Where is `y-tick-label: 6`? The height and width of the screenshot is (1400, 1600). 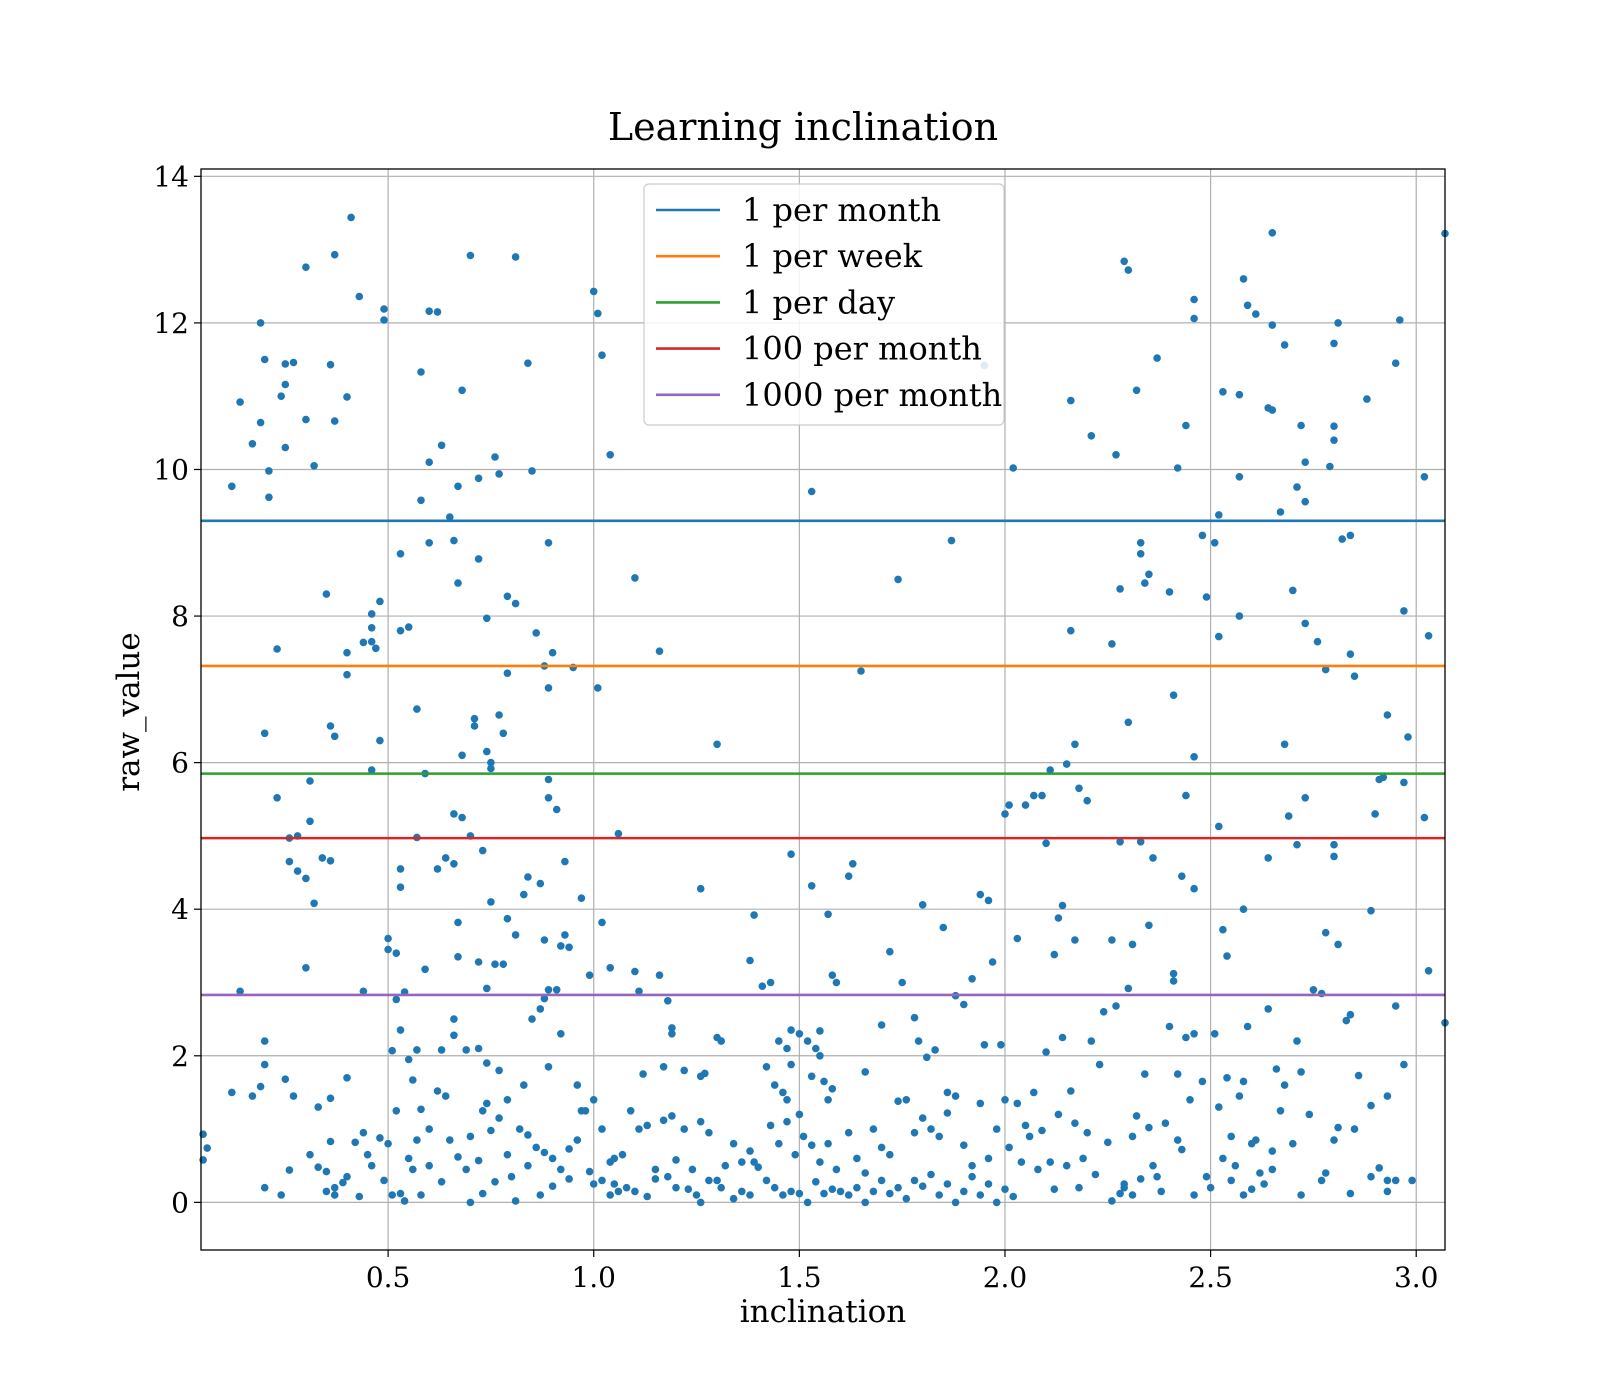
y-tick-label: 6 is located at coordinates (180, 763).